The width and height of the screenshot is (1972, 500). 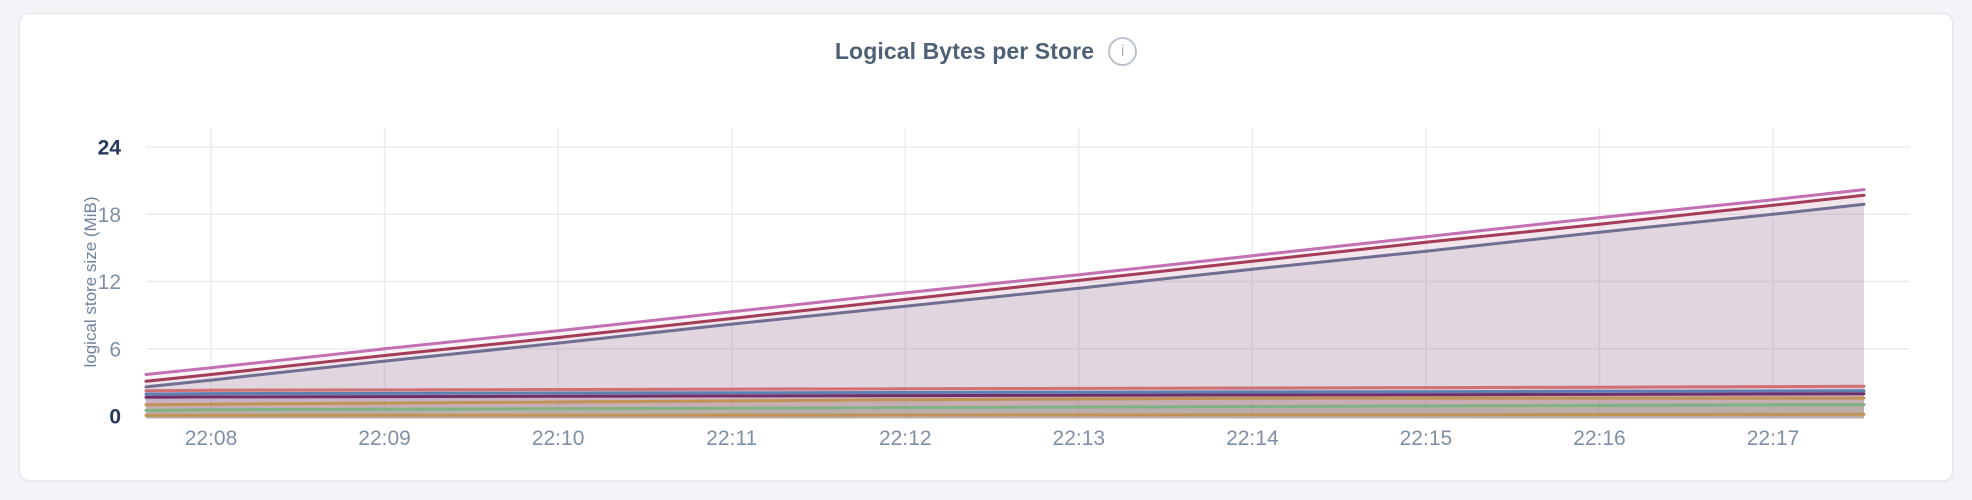 I want to click on chart-header: Logical Bytes per Store i, so click(x=986, y=51).